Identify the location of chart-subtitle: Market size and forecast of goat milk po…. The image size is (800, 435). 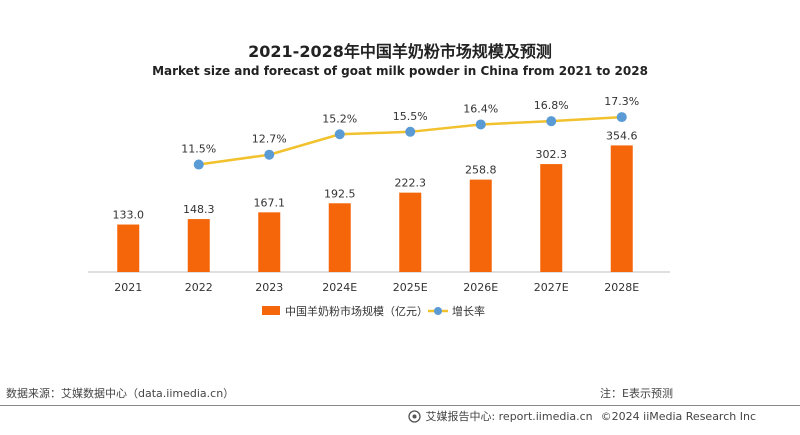
(400, 71).